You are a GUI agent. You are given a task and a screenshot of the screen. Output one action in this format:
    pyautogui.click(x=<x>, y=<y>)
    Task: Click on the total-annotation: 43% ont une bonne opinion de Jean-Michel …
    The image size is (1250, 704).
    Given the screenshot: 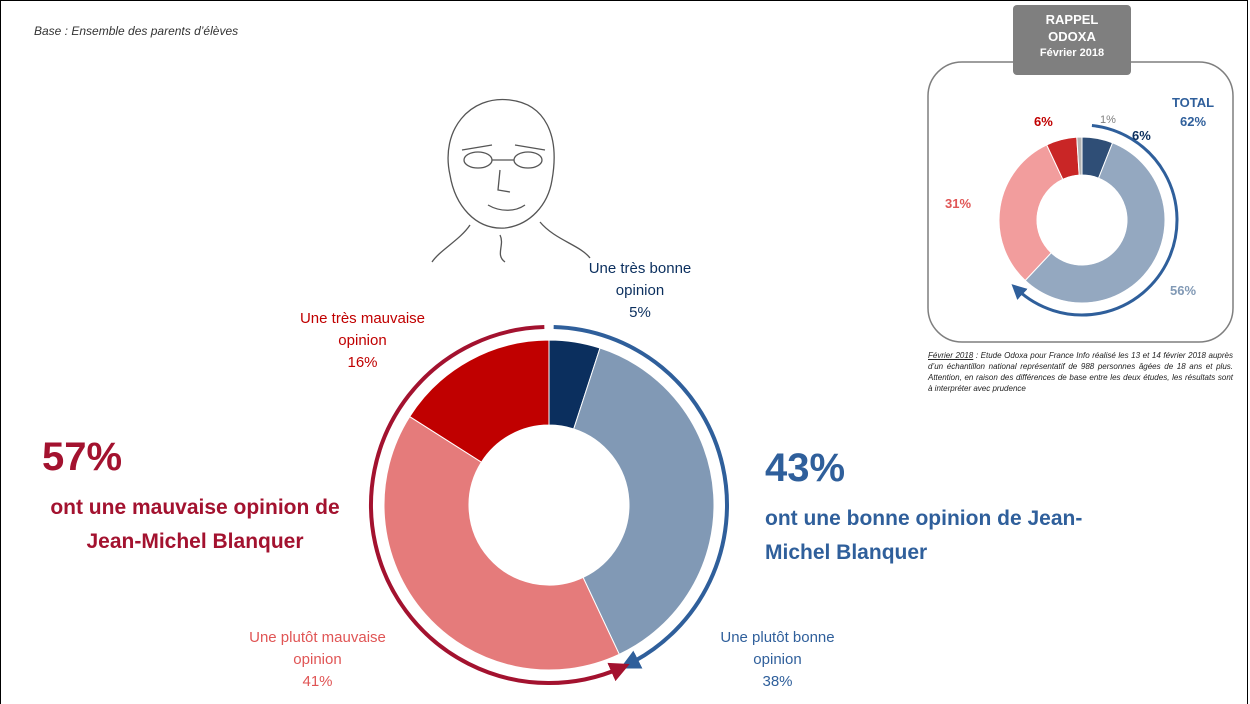 What is the action you would take?
    pyautogui.click(x=925, y=507)
    